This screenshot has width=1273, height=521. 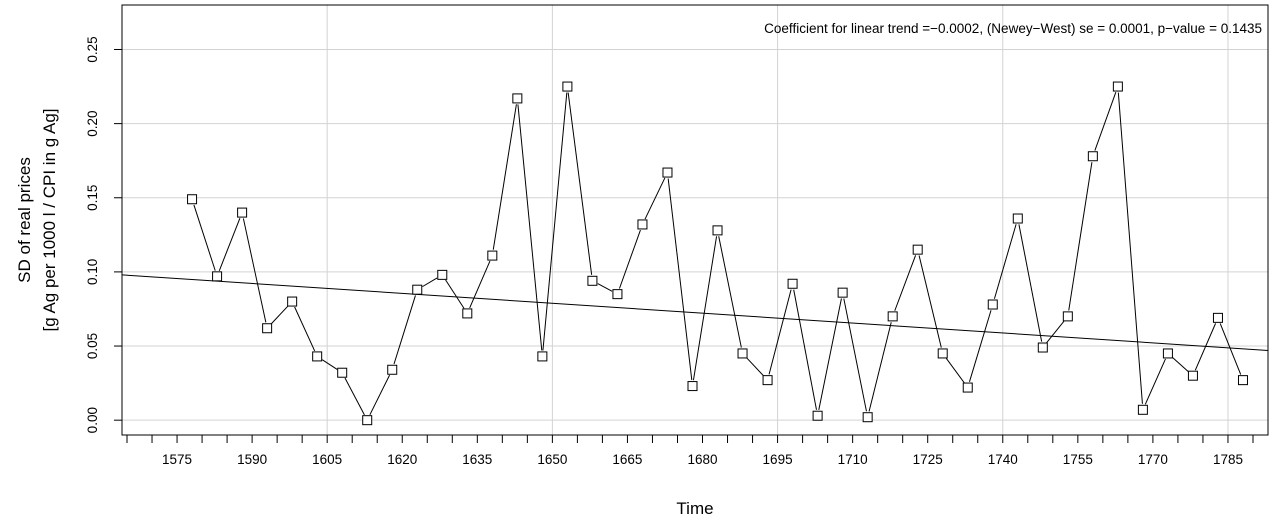 What do you see at coordinates (477, 459) in the screenshot?
I see `x-tick-label: 1635` at bounding box center [477, 459].